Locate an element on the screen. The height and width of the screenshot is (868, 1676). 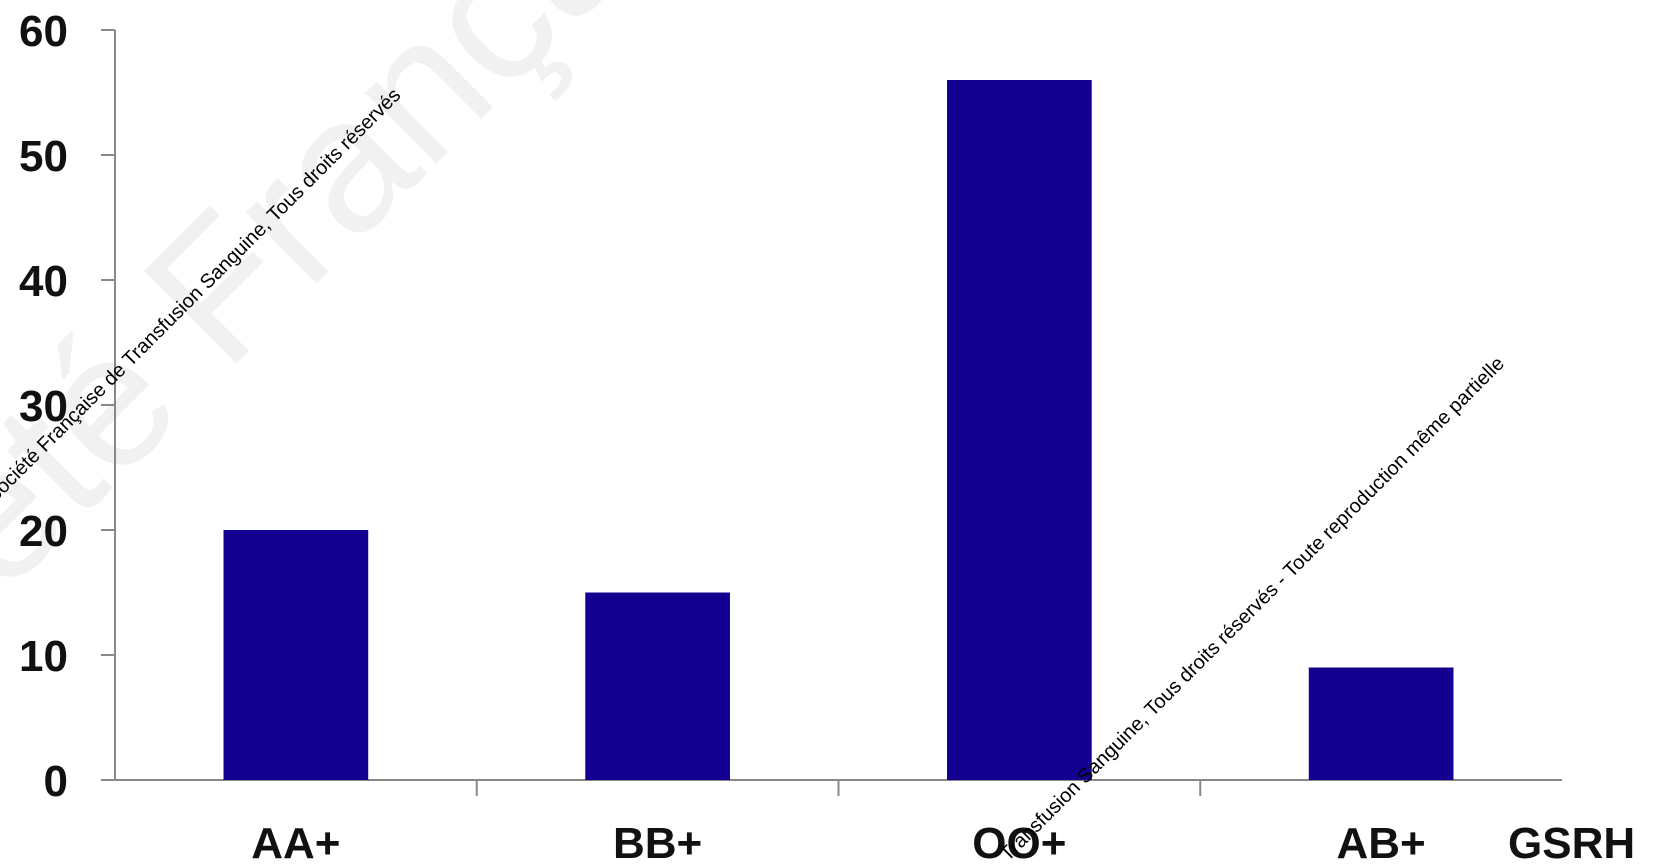
y-tick-label: 0 is located at coordinates (56, 781).